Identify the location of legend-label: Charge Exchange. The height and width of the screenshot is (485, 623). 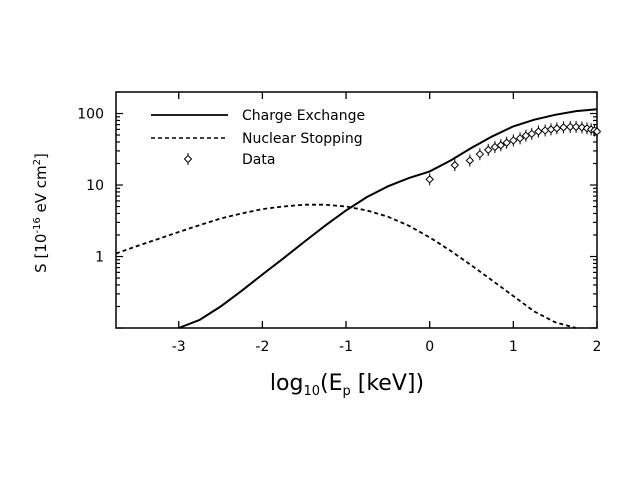
(303, 116).